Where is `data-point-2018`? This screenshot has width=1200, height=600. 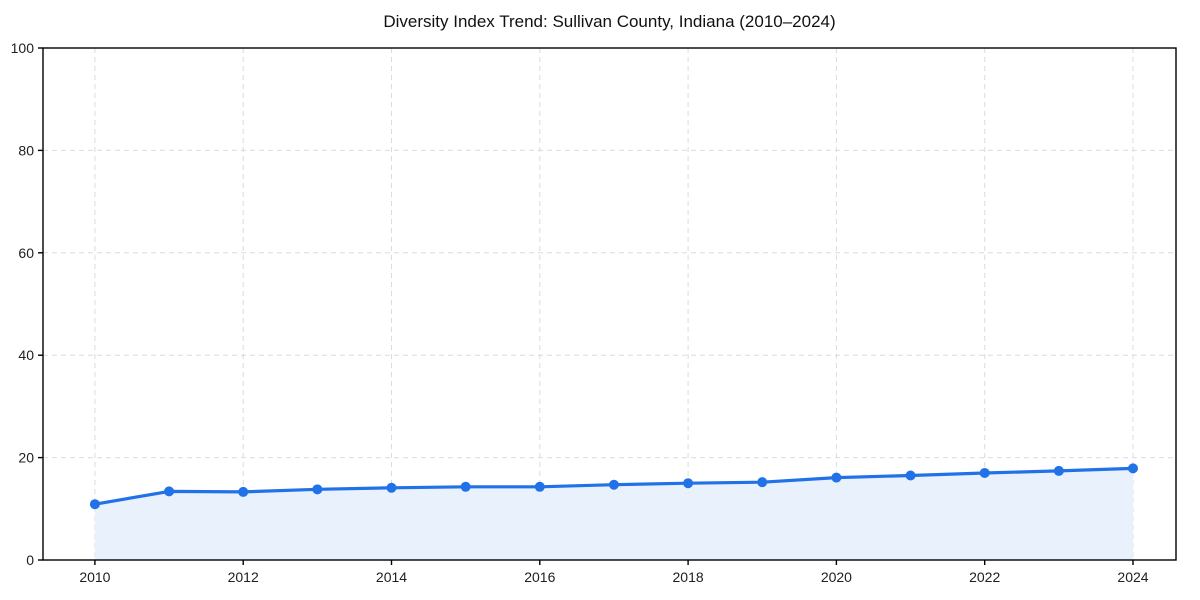 data-point-2018 is located at coordinates (688, 483).